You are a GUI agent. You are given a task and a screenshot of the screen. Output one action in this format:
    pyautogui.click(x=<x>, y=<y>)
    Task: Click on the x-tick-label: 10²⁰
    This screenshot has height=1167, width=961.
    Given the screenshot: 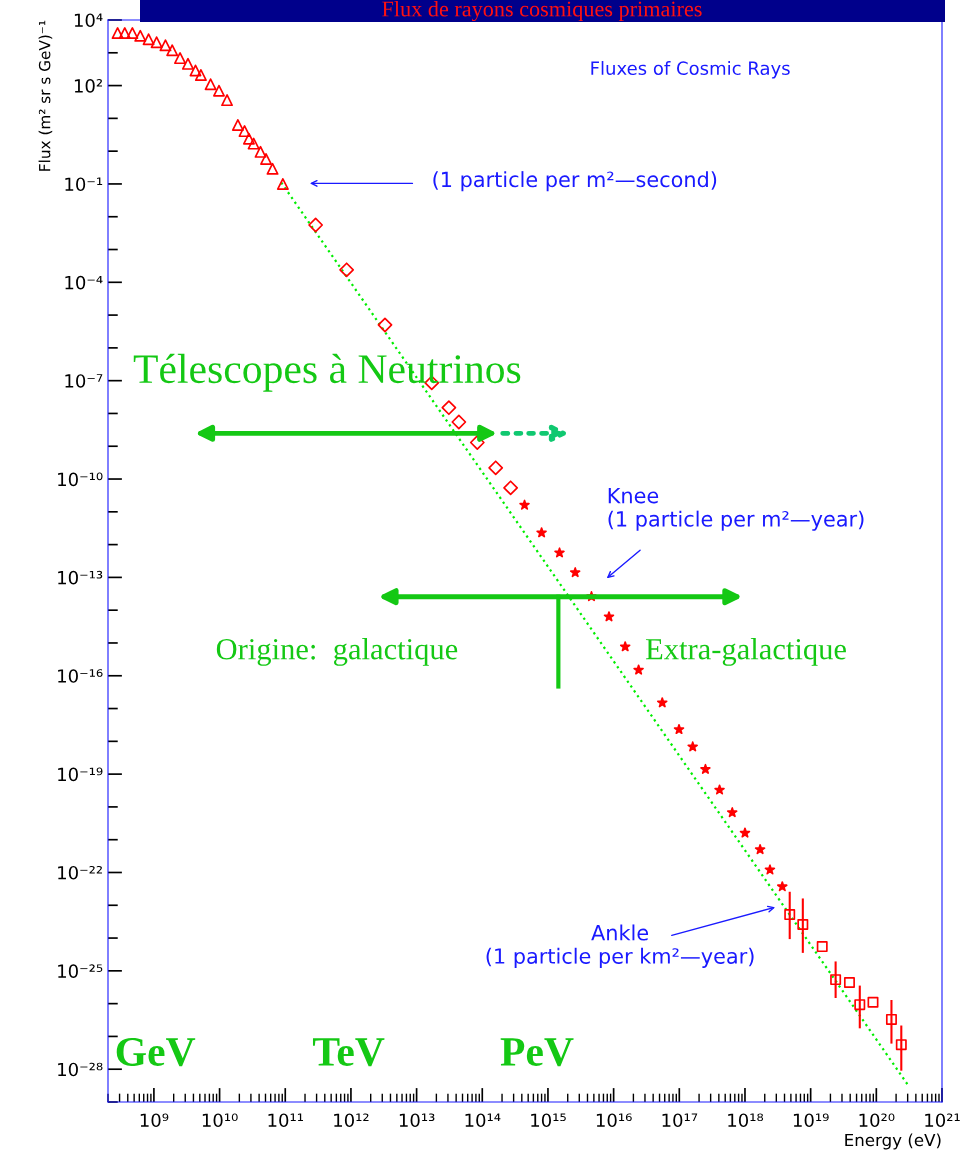 What is the action you would take?
    pyautogui.click(x=877, y=1120)
    